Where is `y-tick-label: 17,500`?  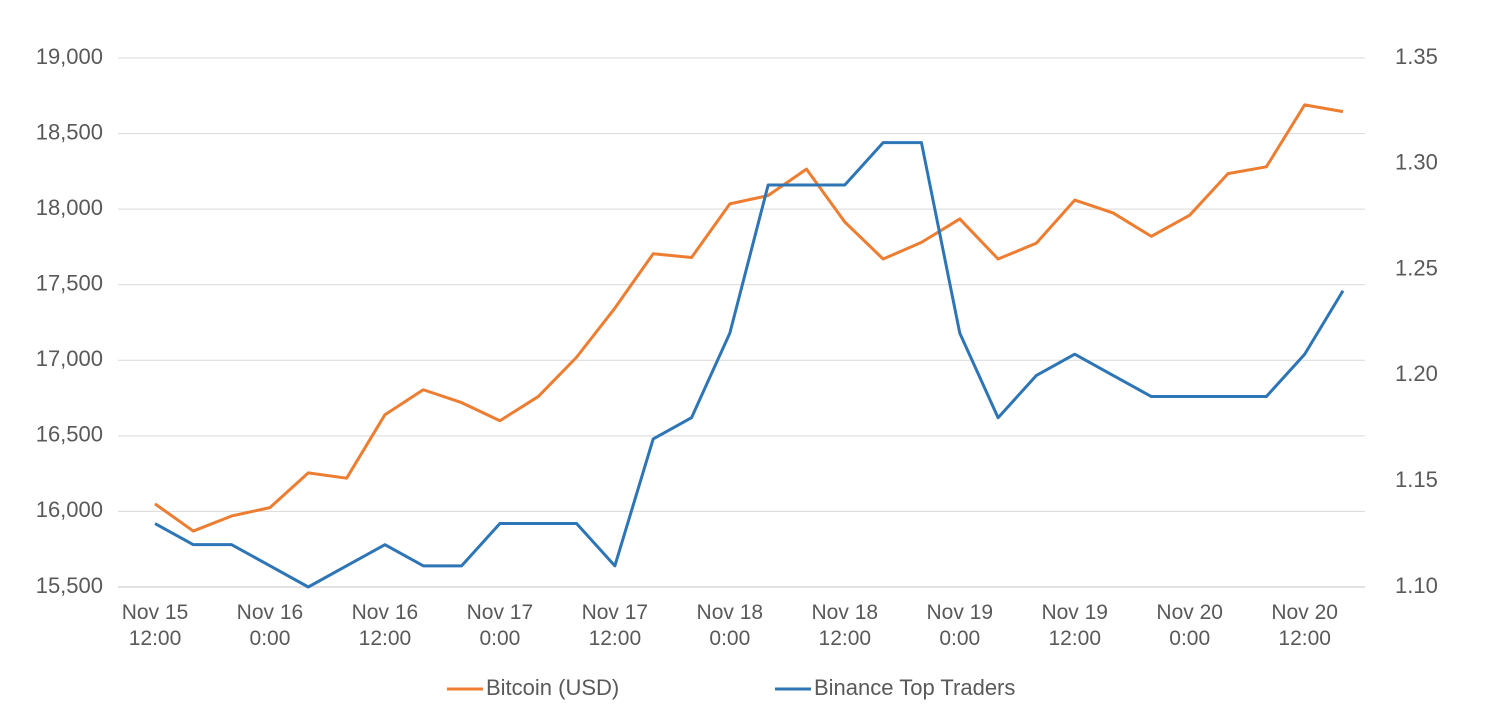
y-tick-label: 17,500 is located at coordinates (69, 283).